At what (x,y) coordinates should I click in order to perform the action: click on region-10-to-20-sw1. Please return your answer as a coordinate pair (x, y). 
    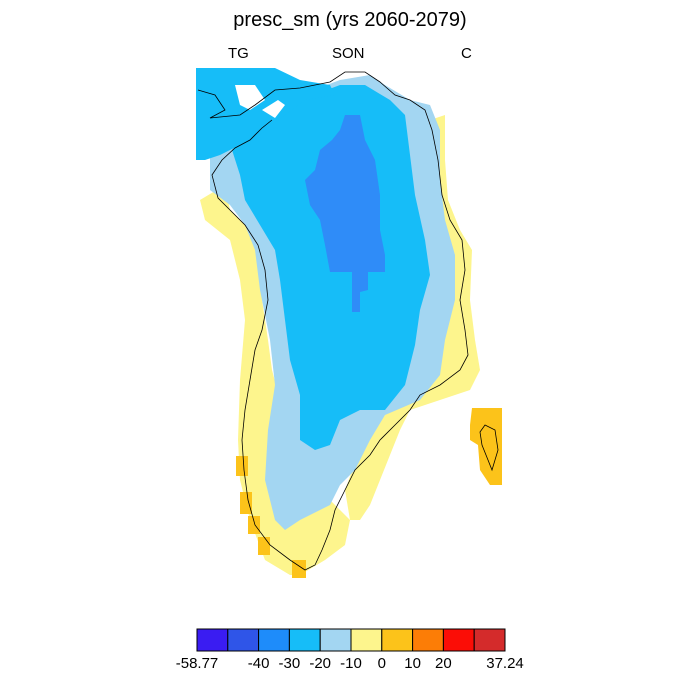
    Looking at the image, I should click on (242, 466).